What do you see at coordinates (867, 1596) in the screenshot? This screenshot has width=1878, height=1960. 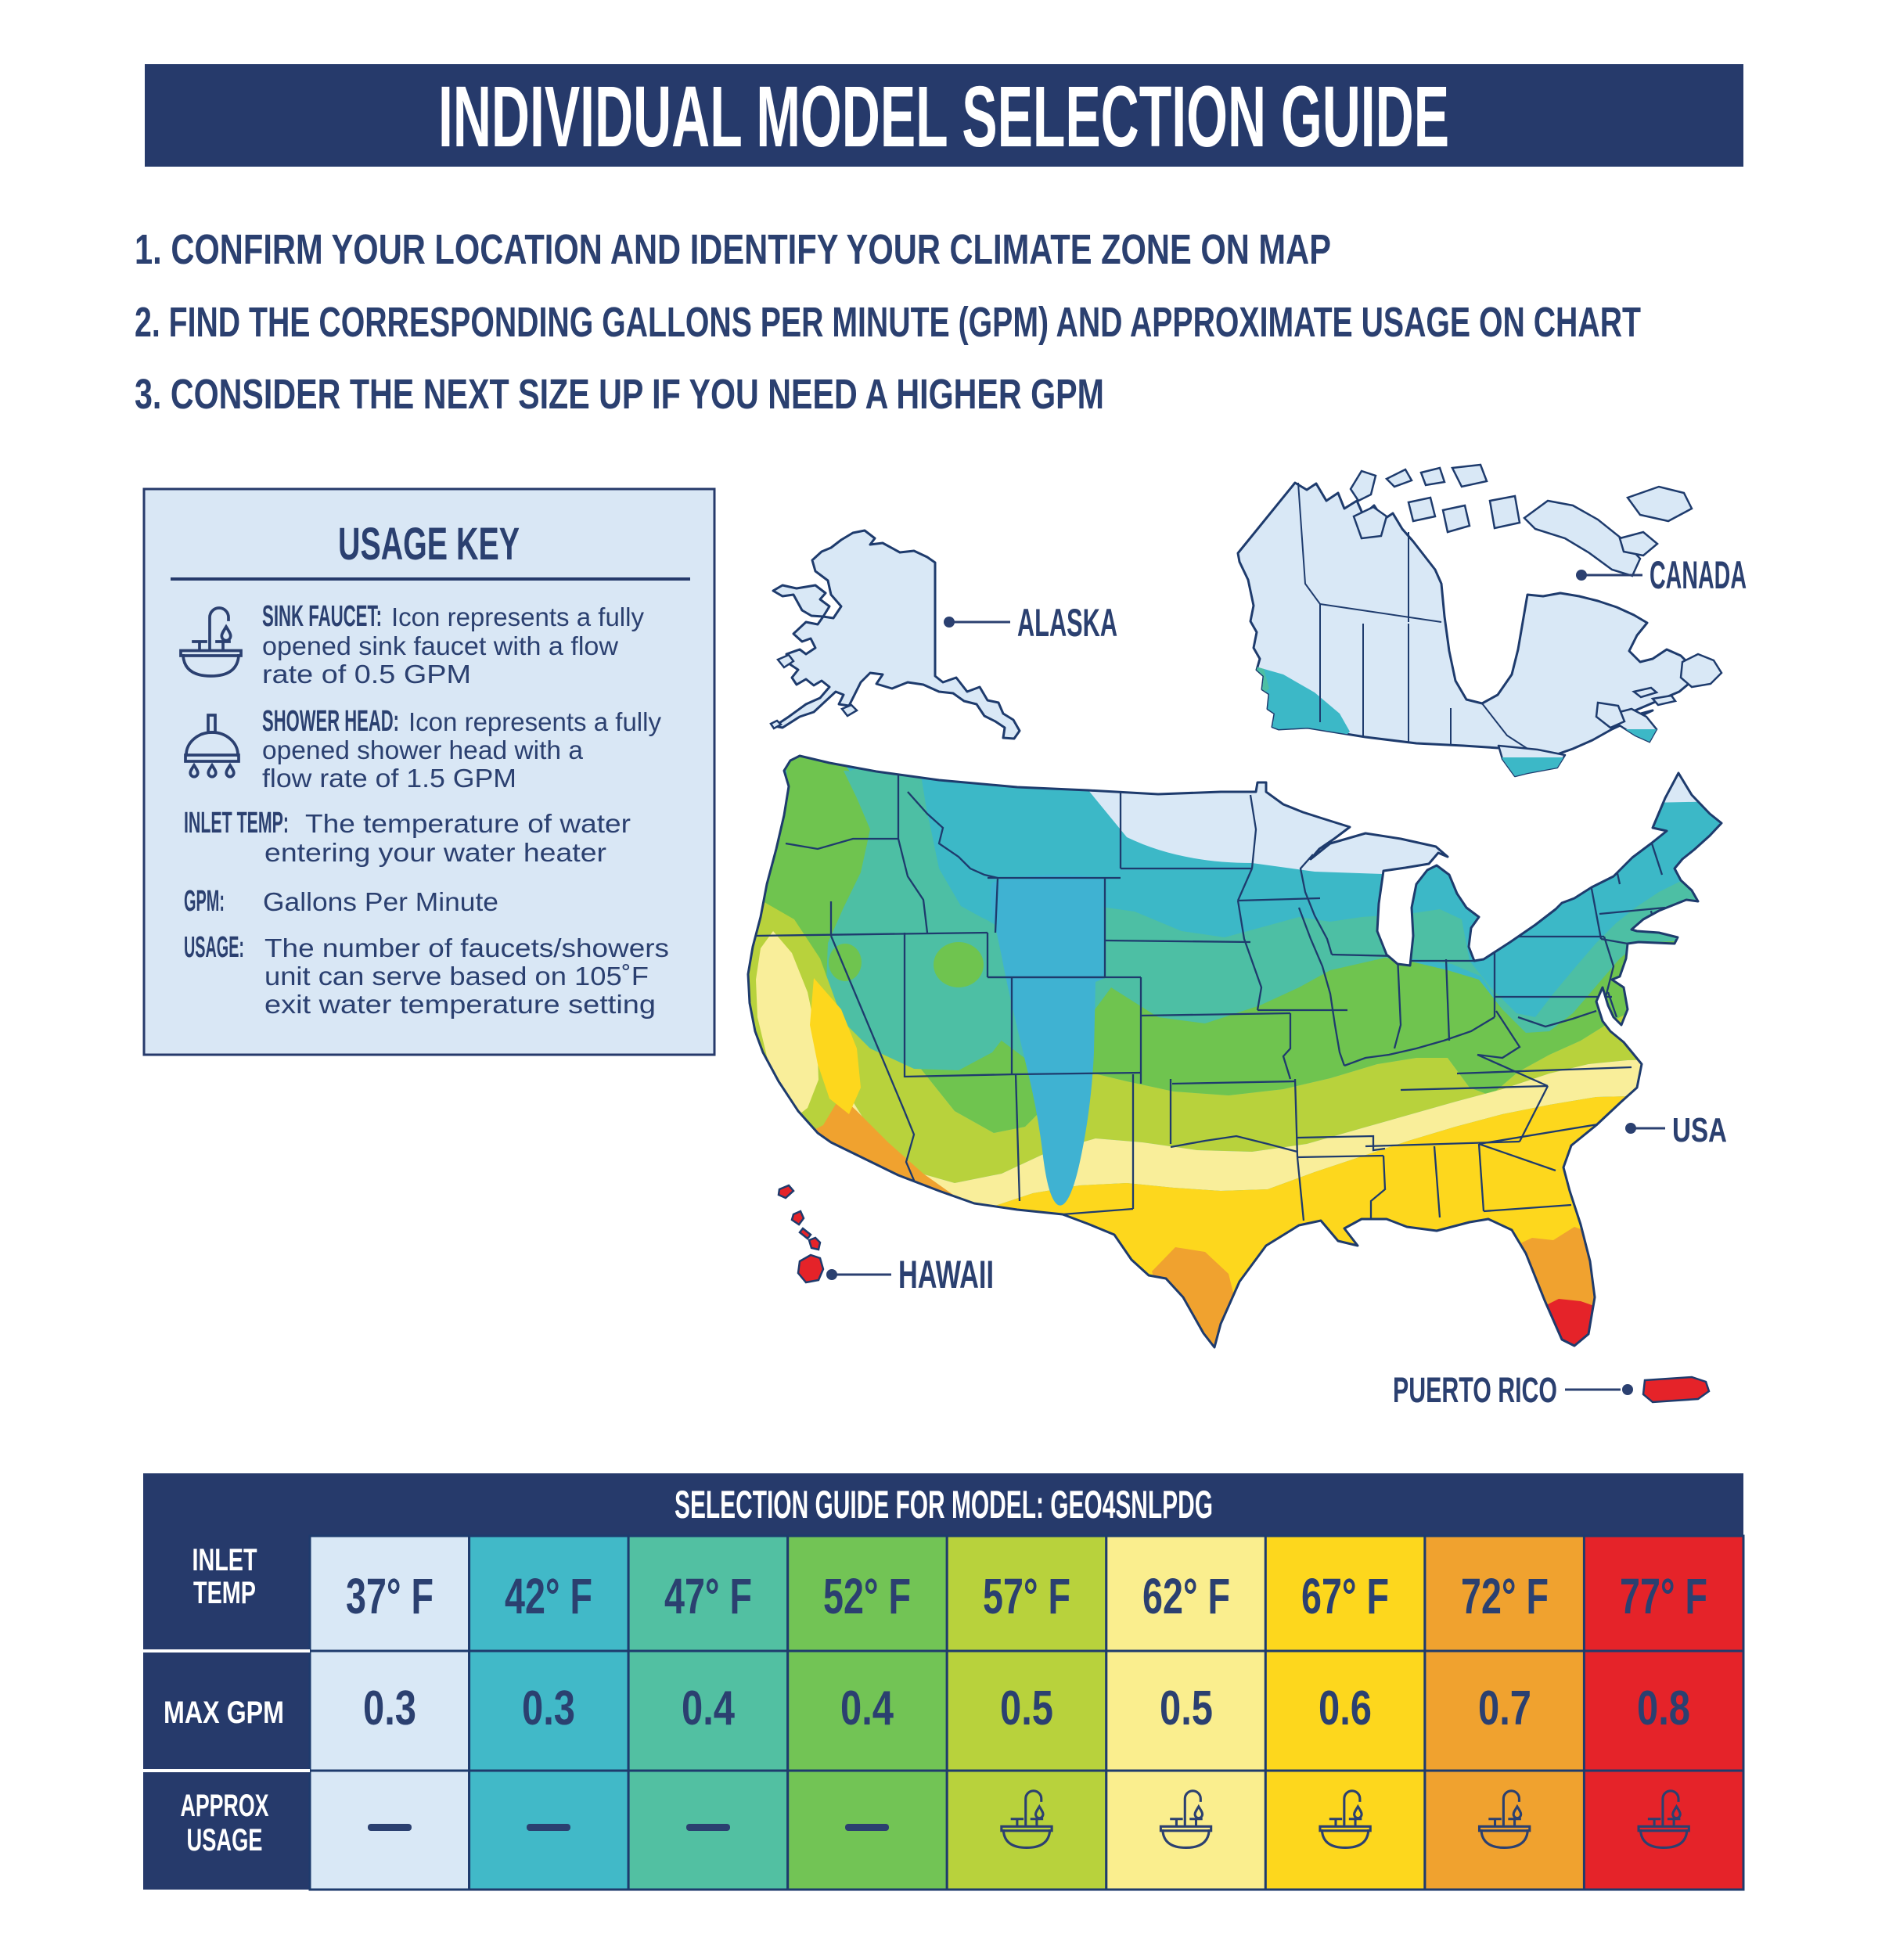 I see `svg-text: 52° F` at bounding box center [867, 1596].